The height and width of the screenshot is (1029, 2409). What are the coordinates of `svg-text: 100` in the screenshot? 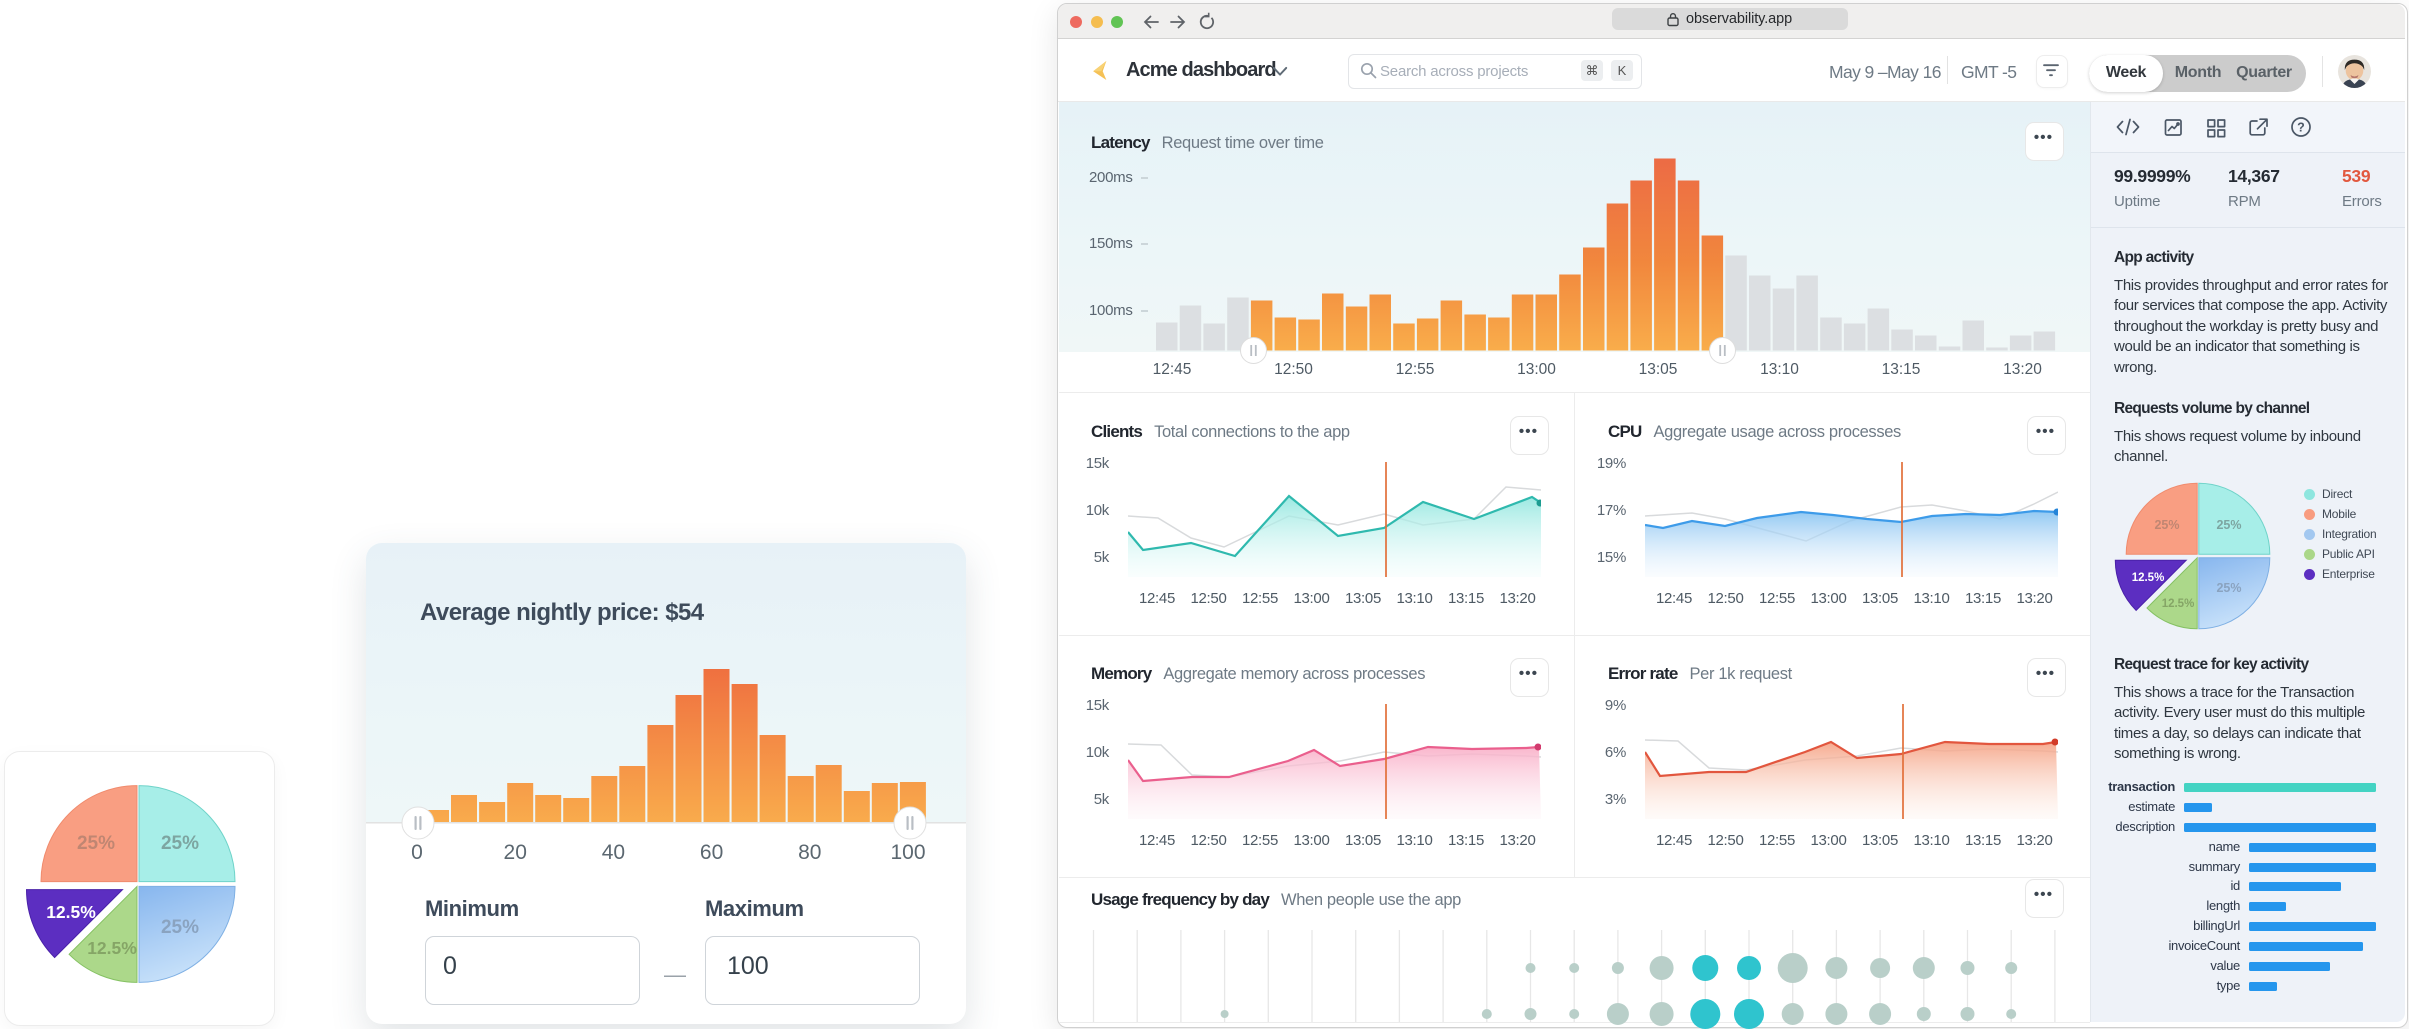 It's located at (907, 852).